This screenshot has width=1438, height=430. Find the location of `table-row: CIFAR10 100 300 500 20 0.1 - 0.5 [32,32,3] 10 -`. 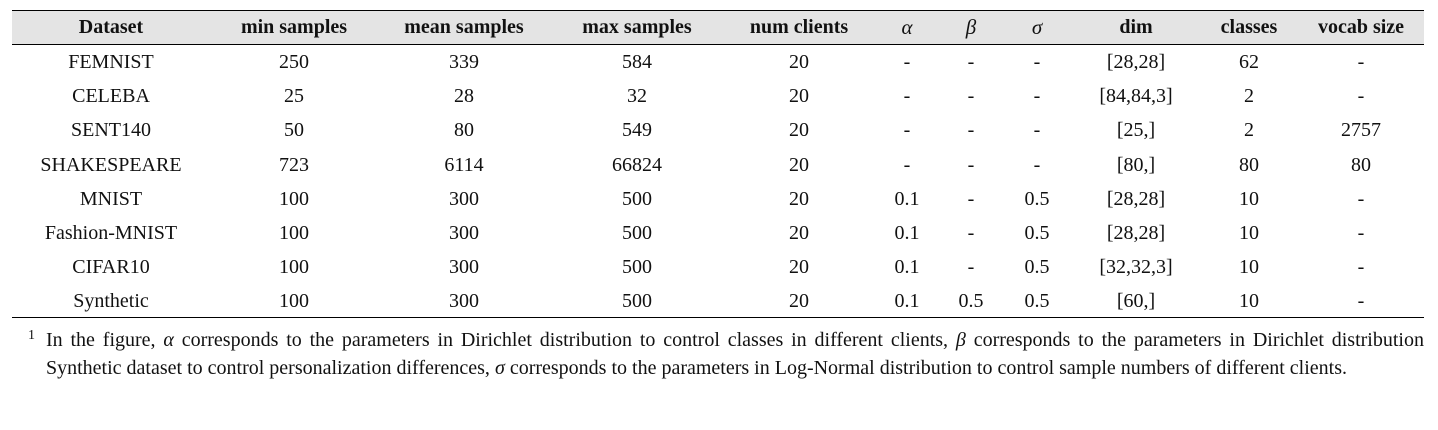

table-row: CIFAR10 100 300 500 20 0.1 - 0.5 [32,32,3] 10 - is located at coordinates (718, 268).